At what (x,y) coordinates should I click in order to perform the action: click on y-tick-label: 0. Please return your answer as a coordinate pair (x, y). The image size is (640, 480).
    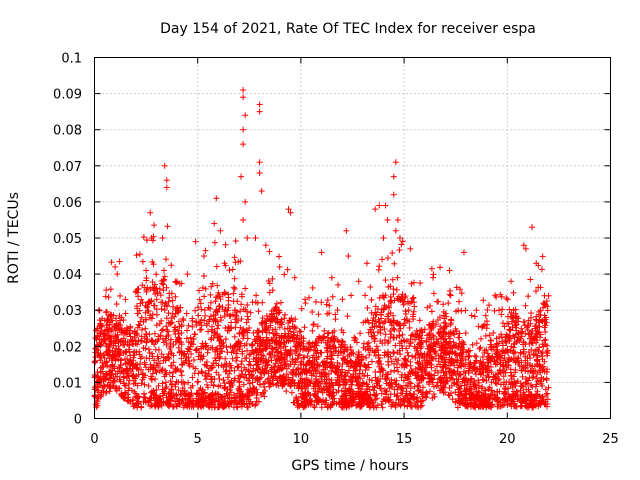
    Looking at the image, I should click on (78, 420).